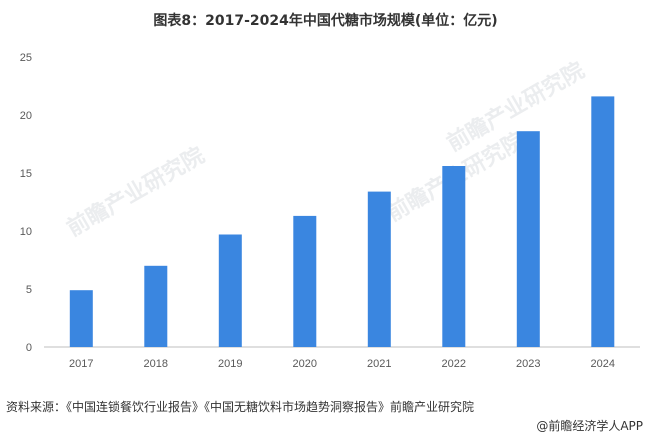 The height and width of the screenshot is (437, 651). What do you see at coordinates (29, 290) in the screenshot?
I see `y-tick-label: 5` at bounding box center [29, 290].